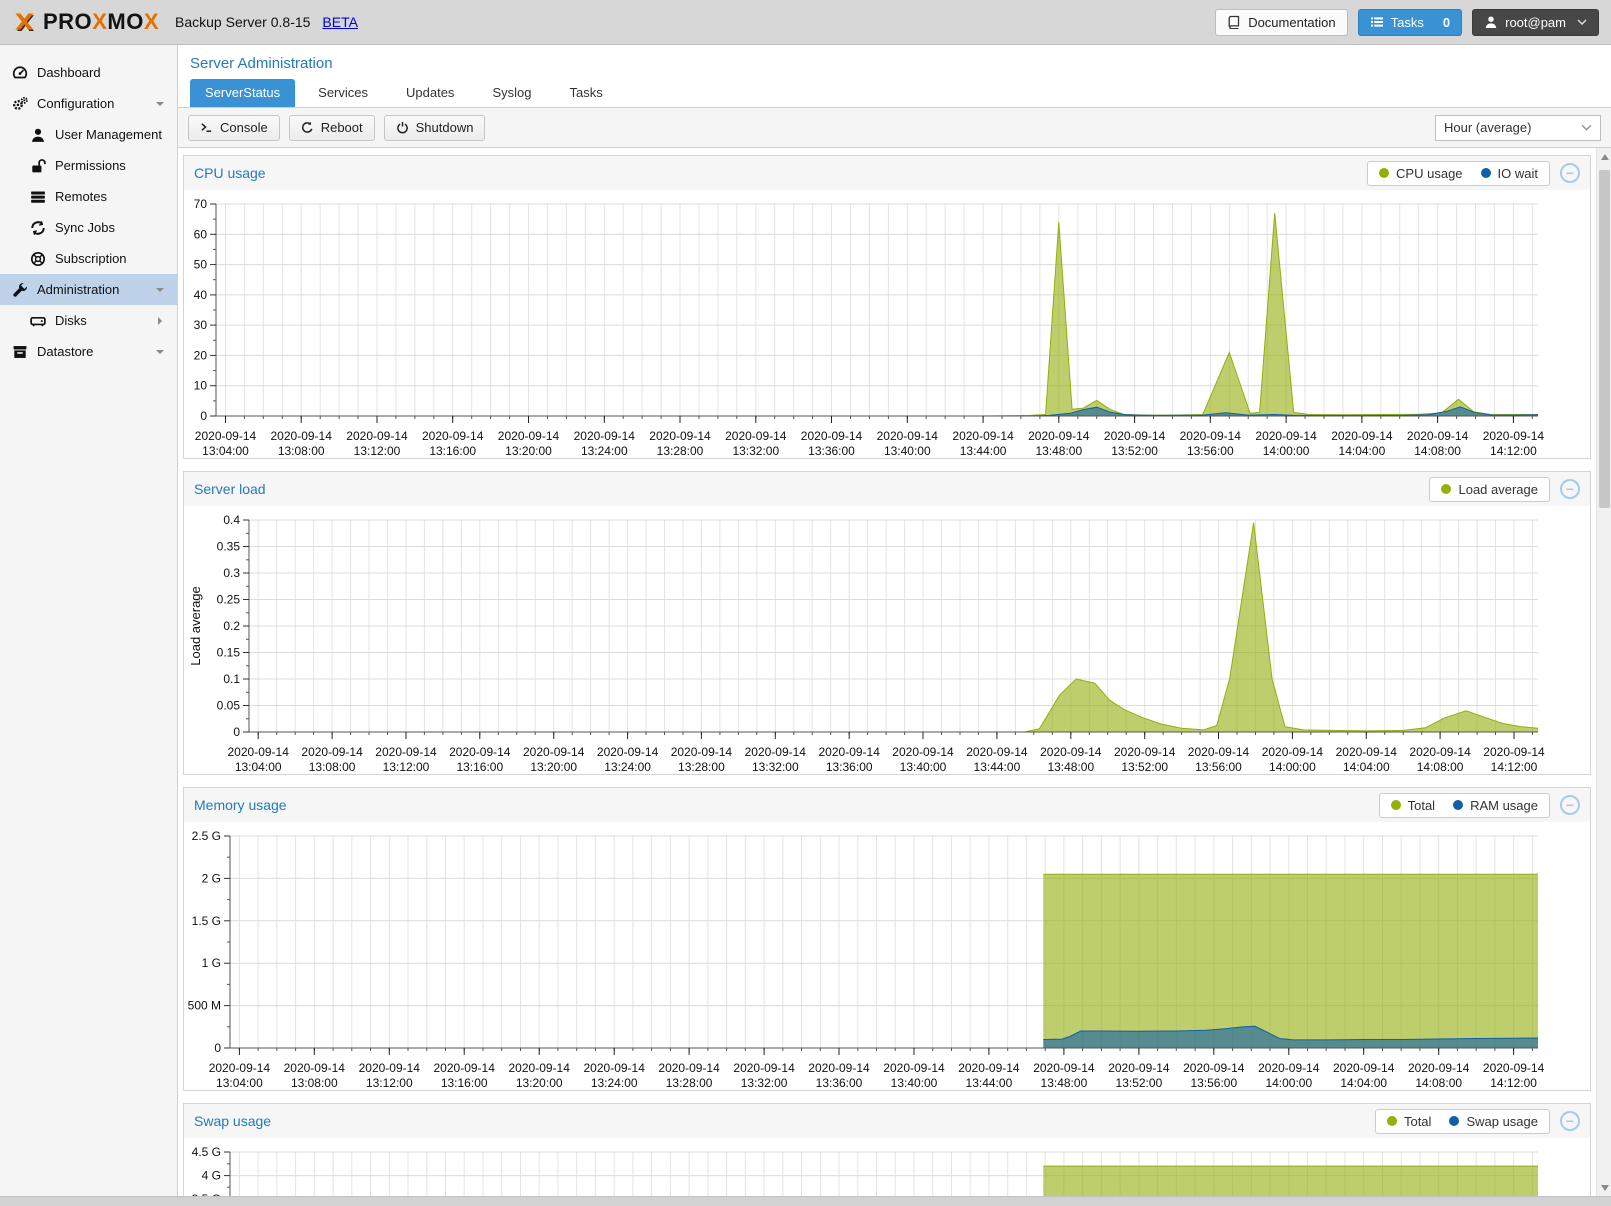 This screenshot has height=1206, width=1611. What do you see at coordinates (195, 626) in the screenshot?
I see `svg-text: Load average` at bounding box center [195, 626].